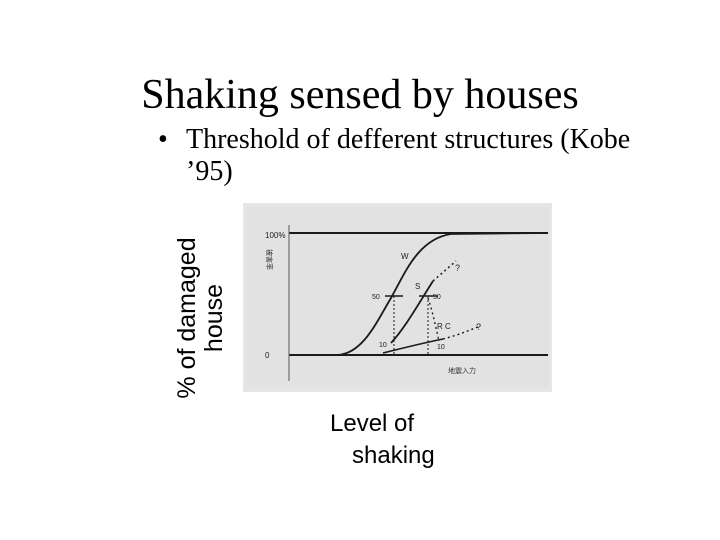 The height and width of the screenshot is (540, 720). What do you see at coordinates (441, 347) in the screenshot?
I see `label-10-right: 10` at bounding box center [441, 347].